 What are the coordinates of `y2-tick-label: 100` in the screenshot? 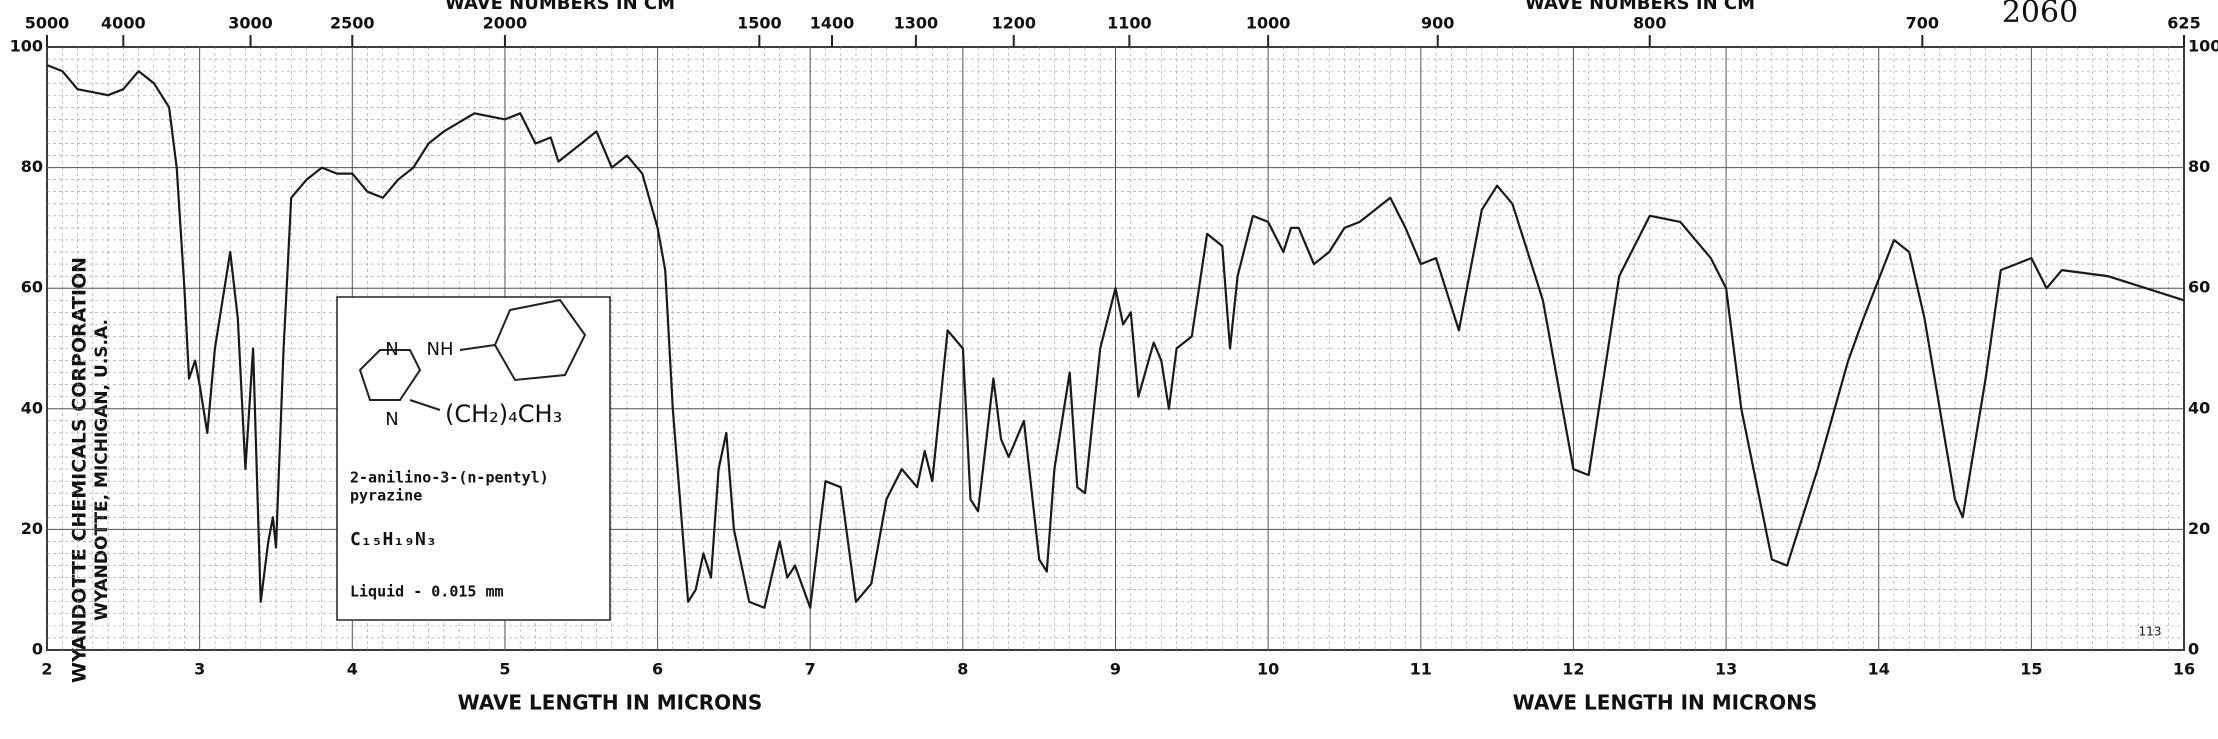 It's located at (2203, 46).